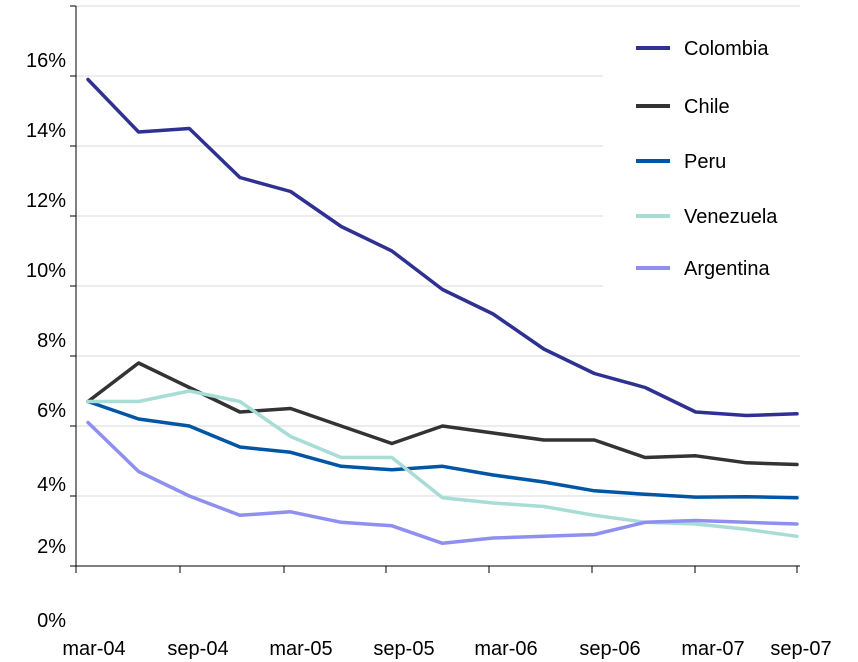 The image size is (858, 662). Describe the element at coordinates (712, 649) in the screenshot. I see `x-tick-label: mar-07` at that location.